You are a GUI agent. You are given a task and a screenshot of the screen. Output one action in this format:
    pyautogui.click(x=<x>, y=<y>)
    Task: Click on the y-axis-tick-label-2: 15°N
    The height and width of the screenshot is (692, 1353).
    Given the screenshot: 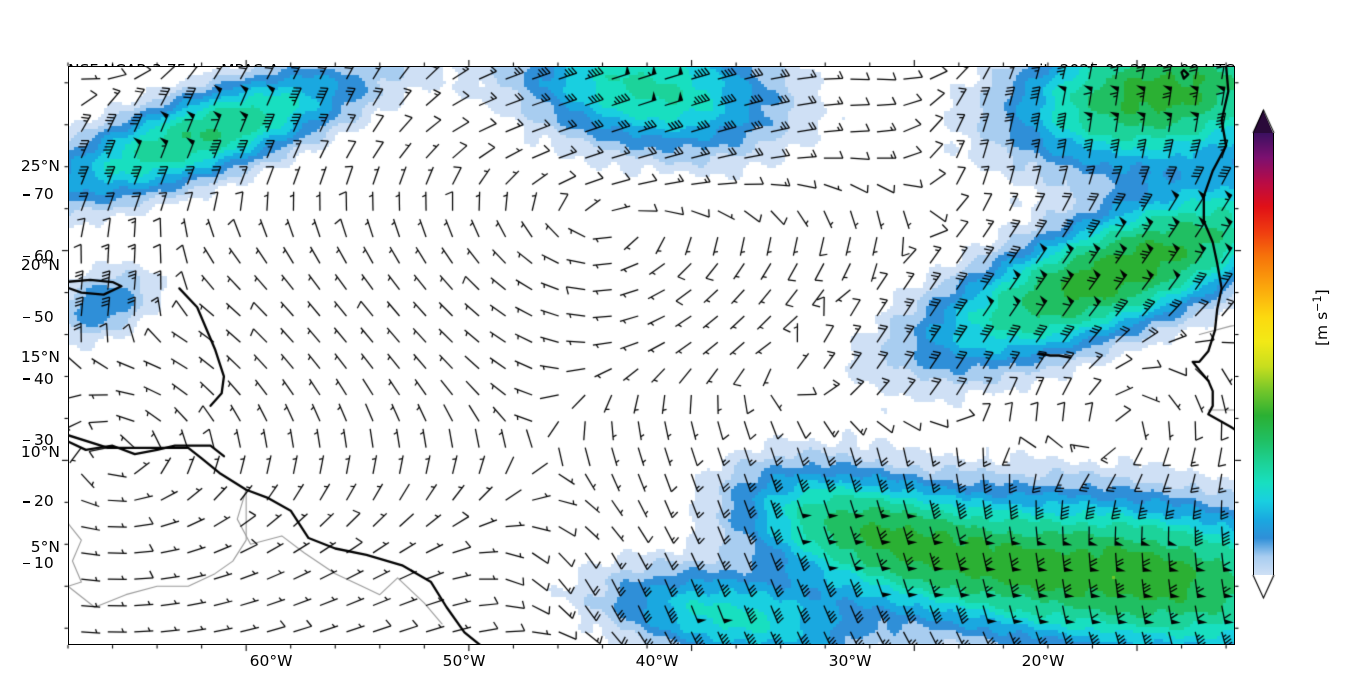 What is the action you would take?
    pyautogui.click(x=40, y=357)
    